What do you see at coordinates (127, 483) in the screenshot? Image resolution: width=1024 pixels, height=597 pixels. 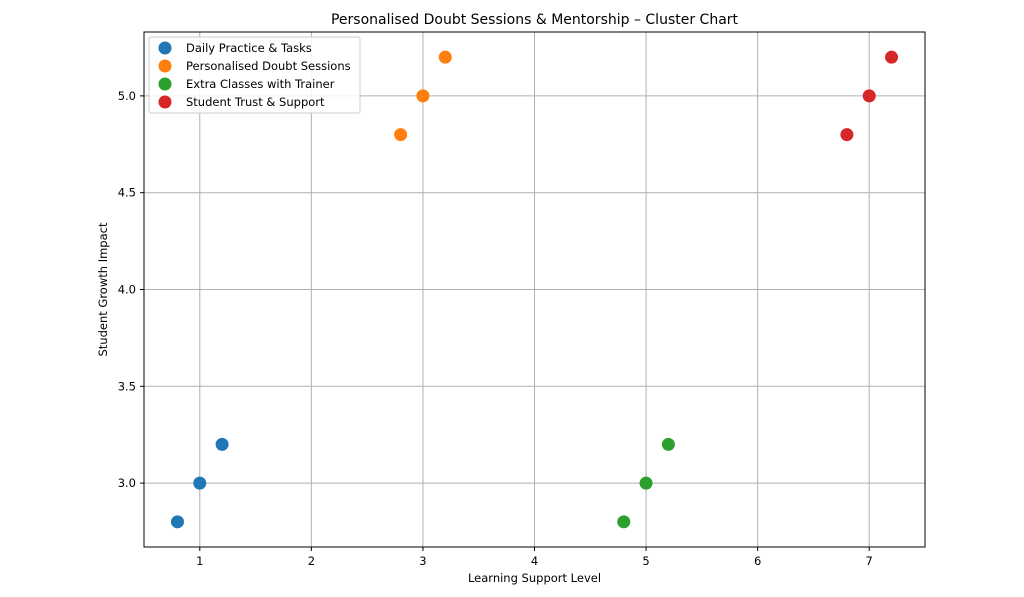 I see `y-tick-label: 3.0` at bounding box center [127, 483].